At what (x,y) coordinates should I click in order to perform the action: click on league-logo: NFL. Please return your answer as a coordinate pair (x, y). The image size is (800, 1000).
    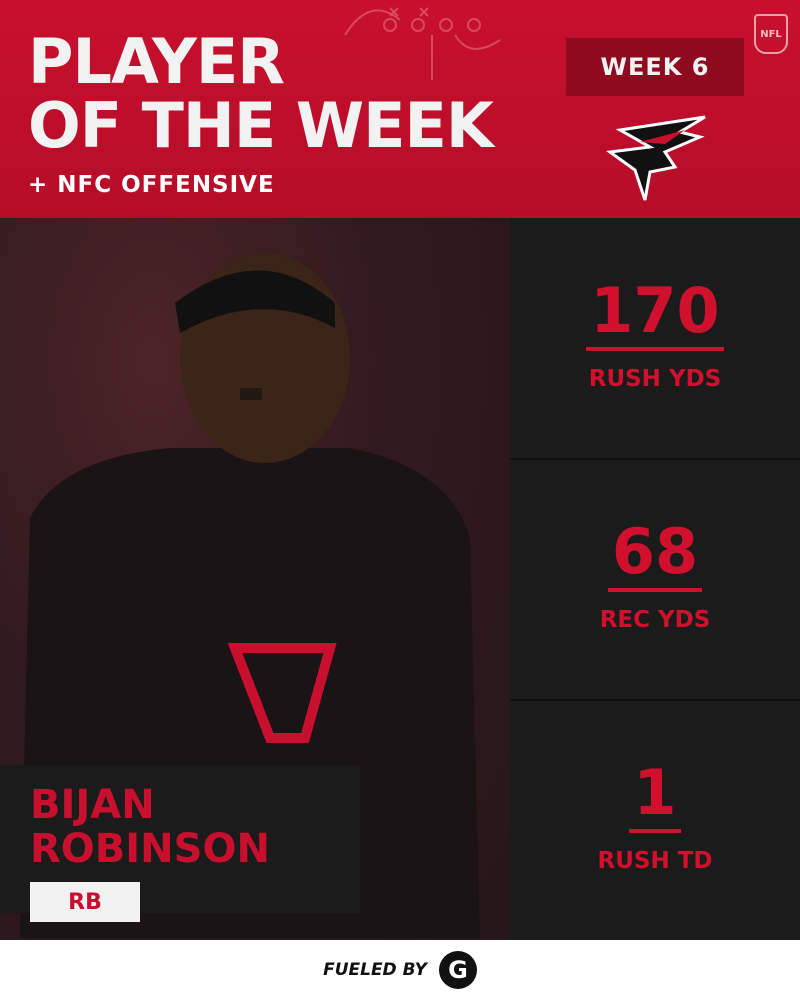
    Looking at the image, I should click on (771, 34).